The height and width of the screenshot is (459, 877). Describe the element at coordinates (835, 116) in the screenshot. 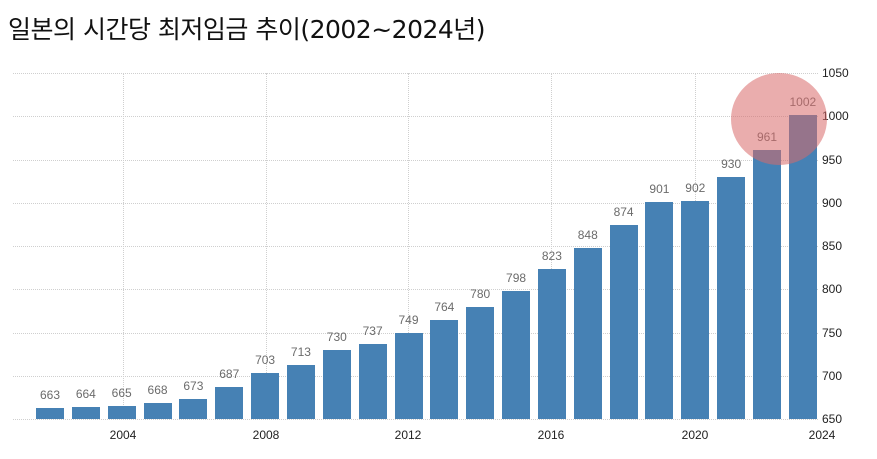

I see `y-tick-label: 1000` at that location.